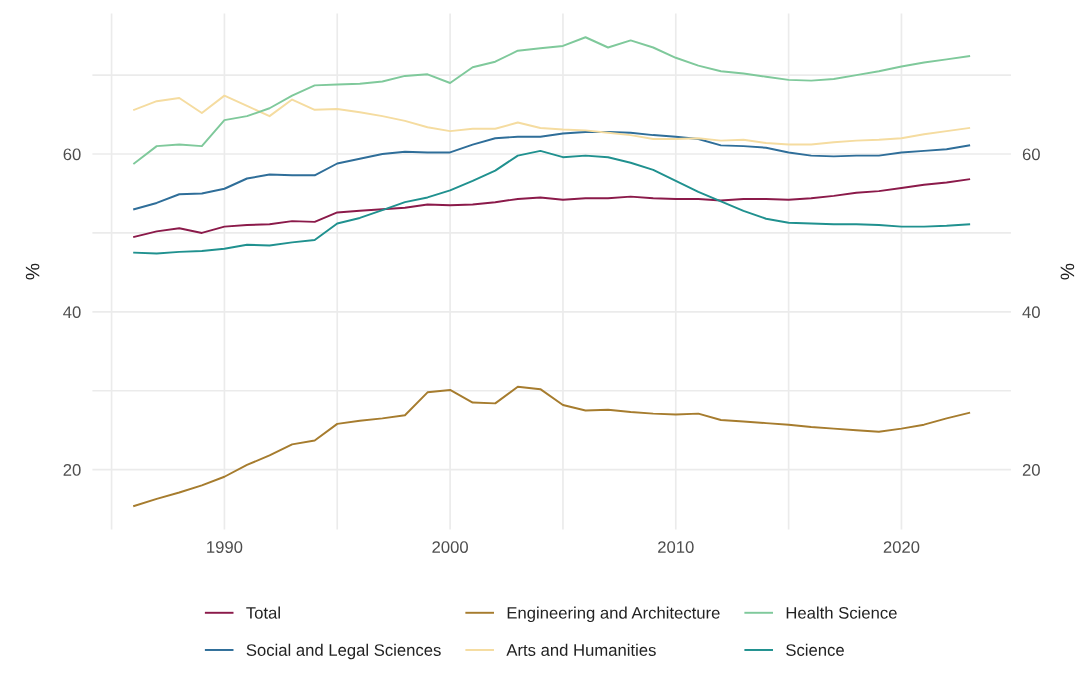  I want to click on legend-label: Science, so click(815, 649).